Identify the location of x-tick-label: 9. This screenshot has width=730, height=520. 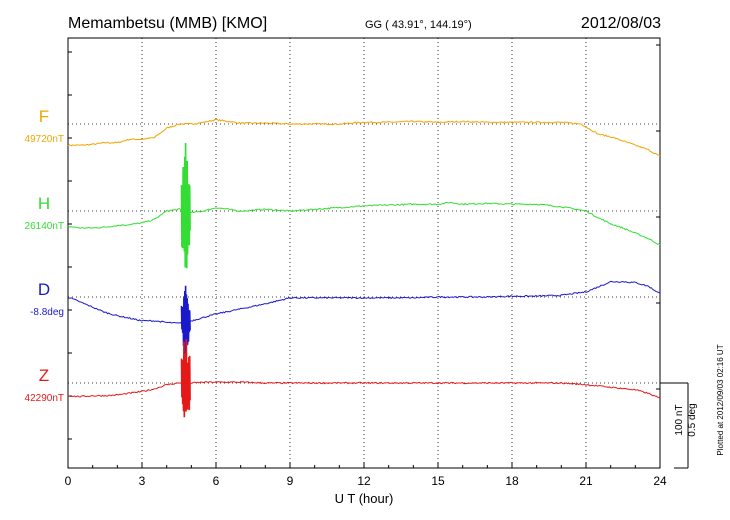
(290, 481).